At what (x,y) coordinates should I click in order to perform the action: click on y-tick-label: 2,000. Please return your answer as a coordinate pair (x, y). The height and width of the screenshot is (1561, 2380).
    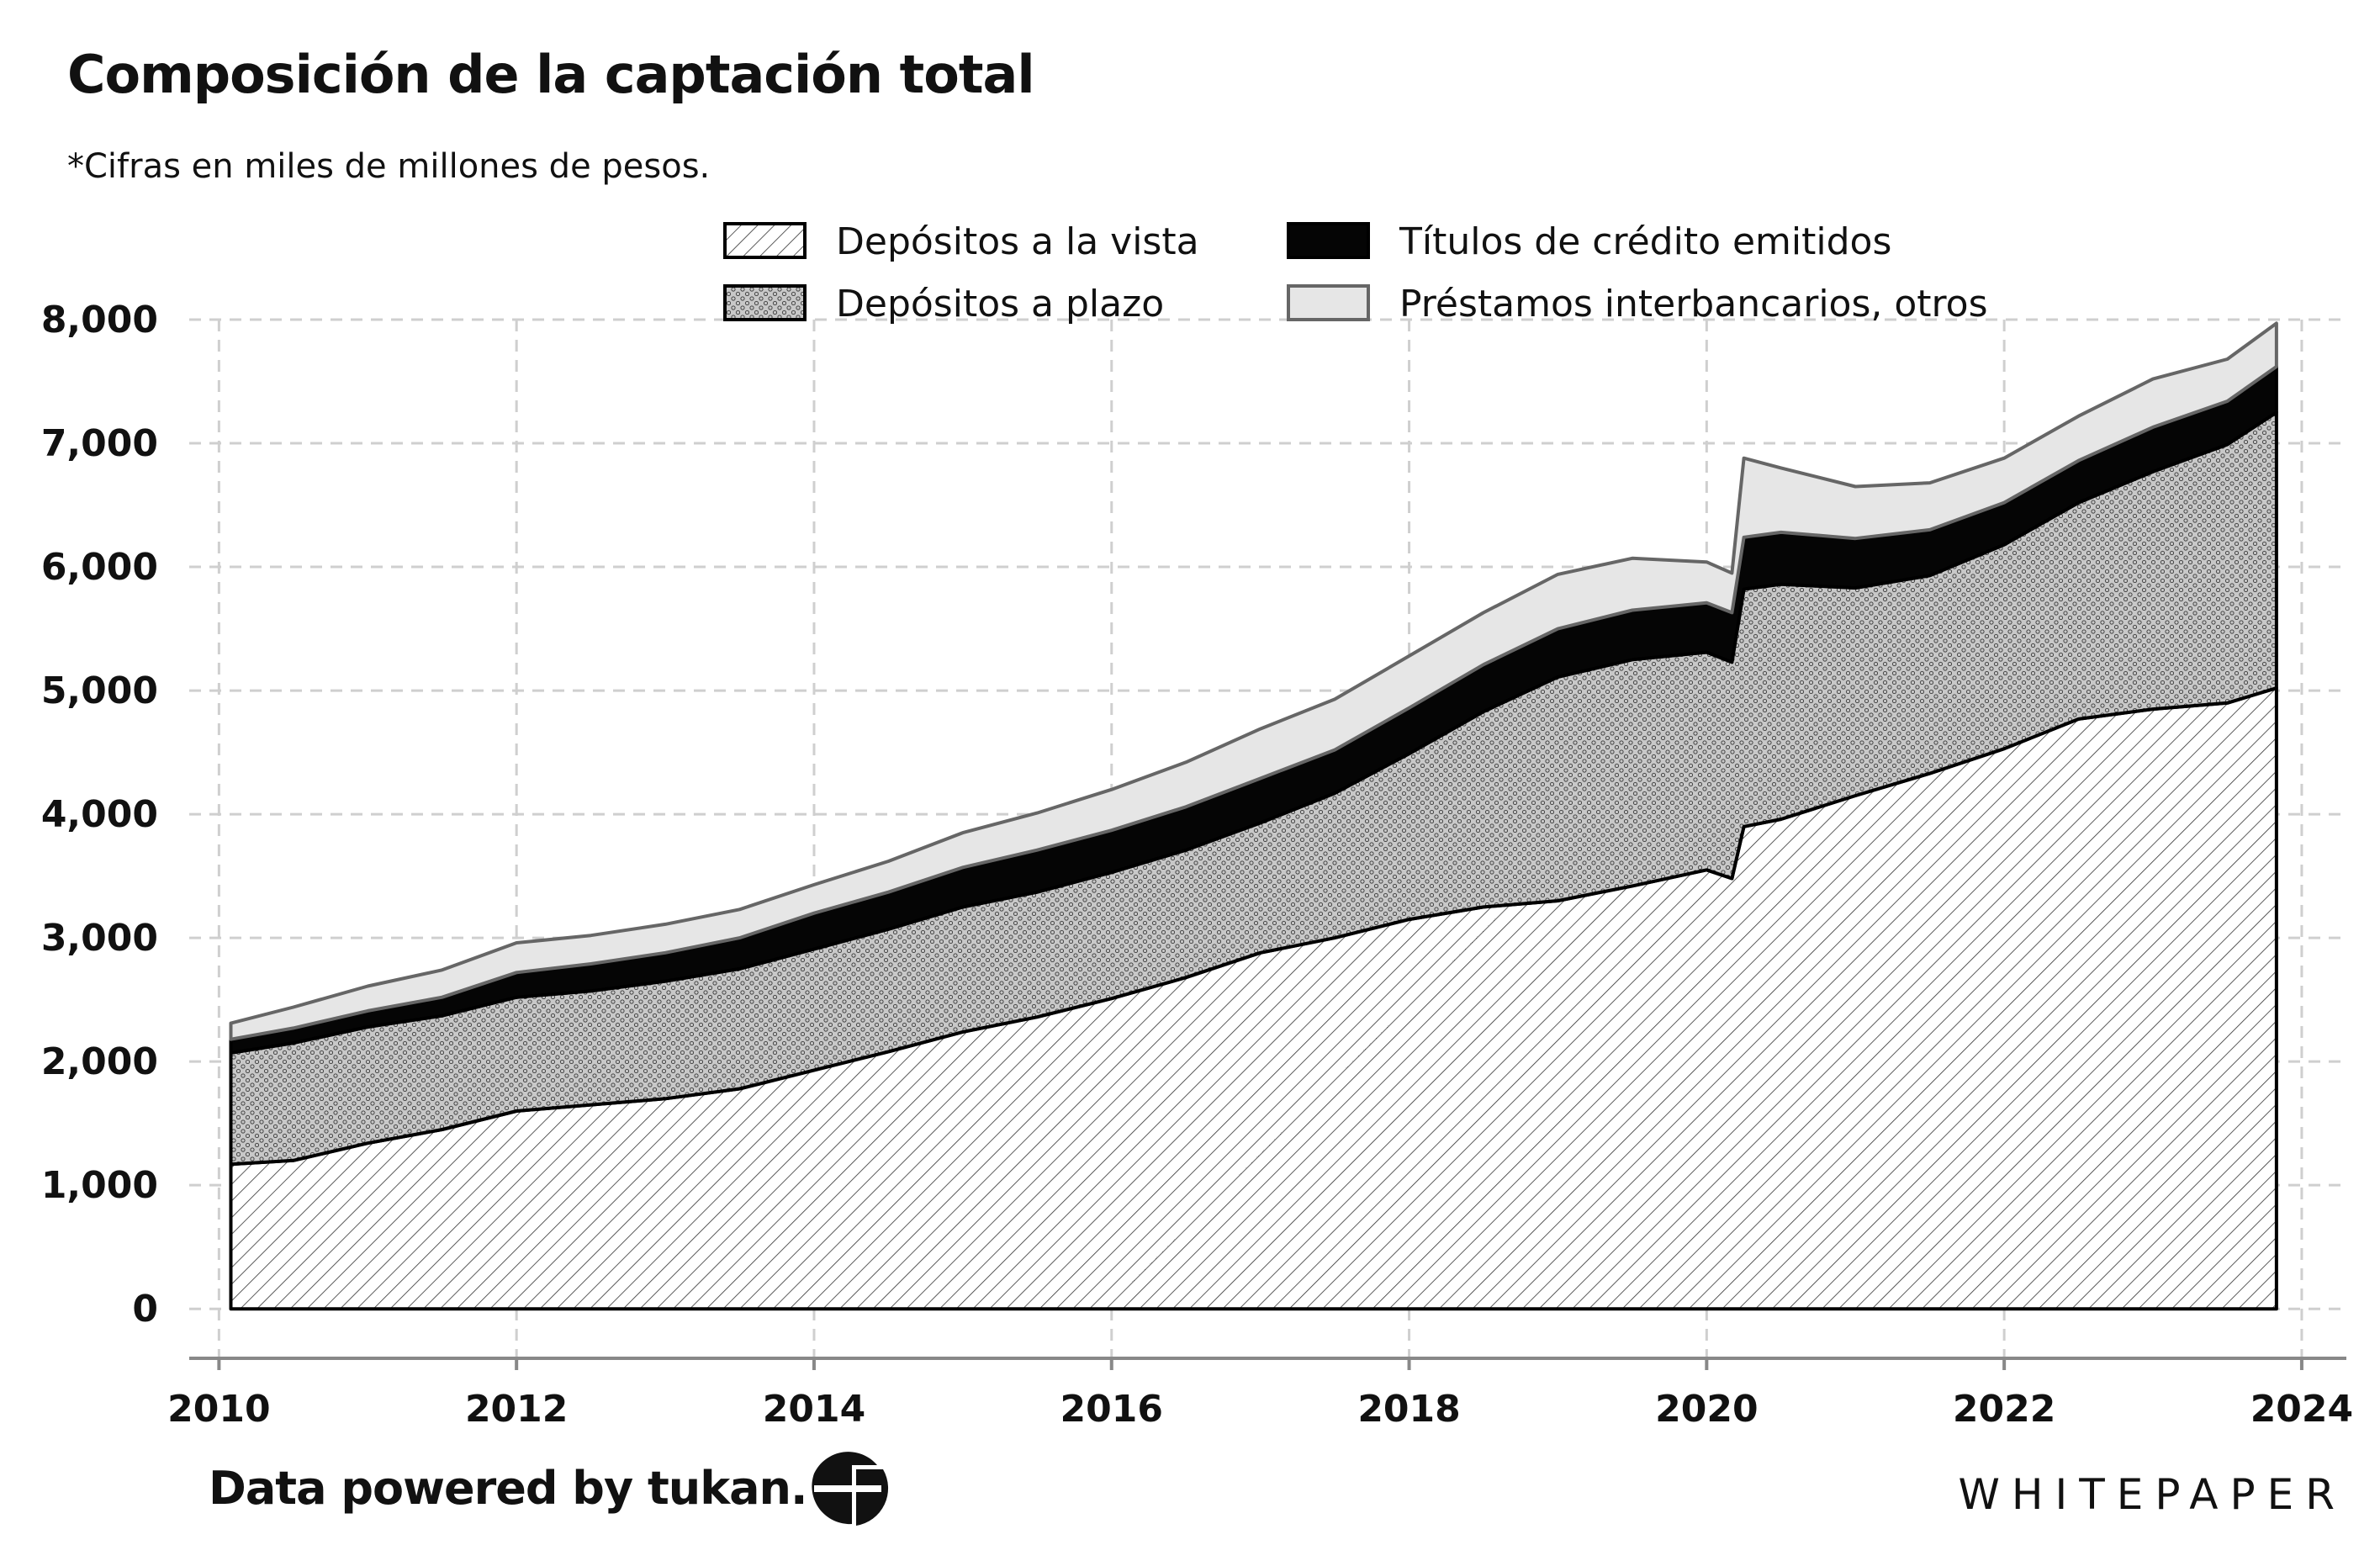
    Looking at the image, I should click on (99, 1061).